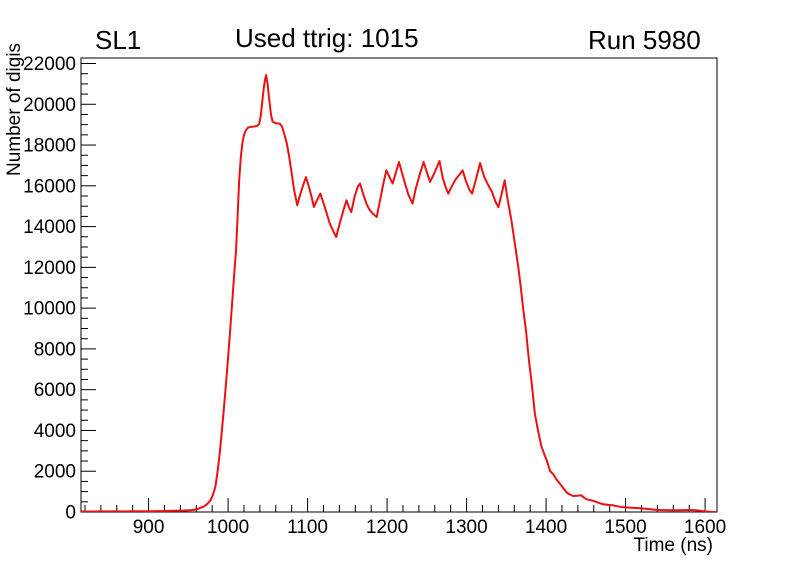  I want to click on x-tick-label: 1400, so click(546, 527).